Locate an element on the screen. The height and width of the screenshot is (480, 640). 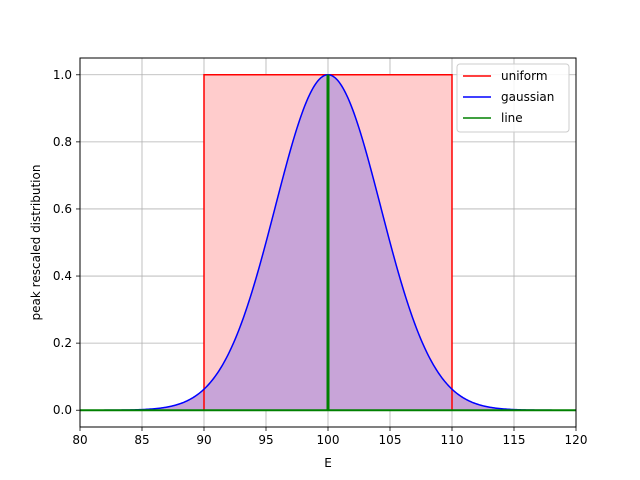
legend-label-gaussian: gaussian is located at coordinates (527, 97).